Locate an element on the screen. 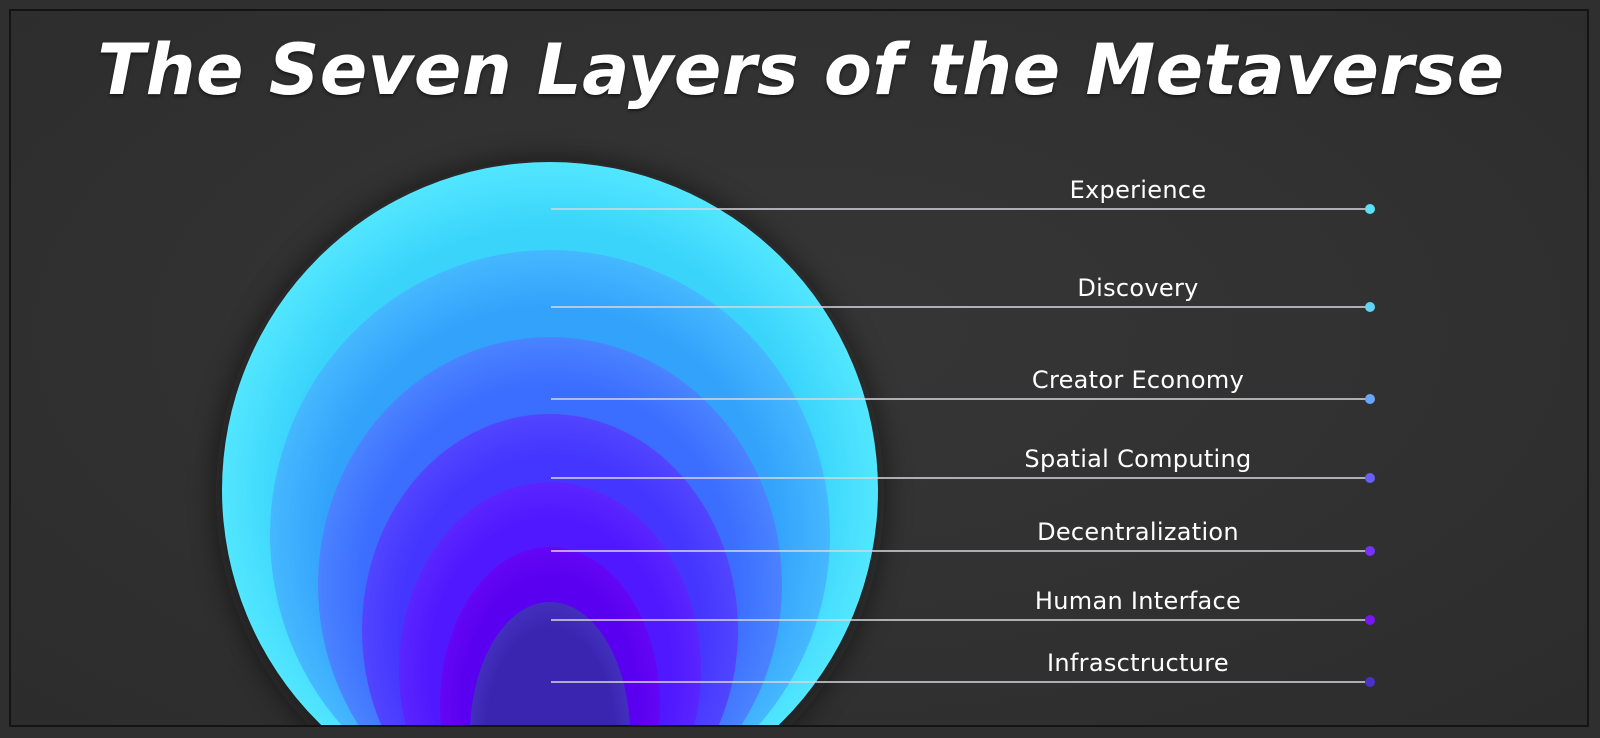 This screenshot has width=1600, height=738. page-title: The Seven Layers of the Metaverse is located at coordinates (801, 70).